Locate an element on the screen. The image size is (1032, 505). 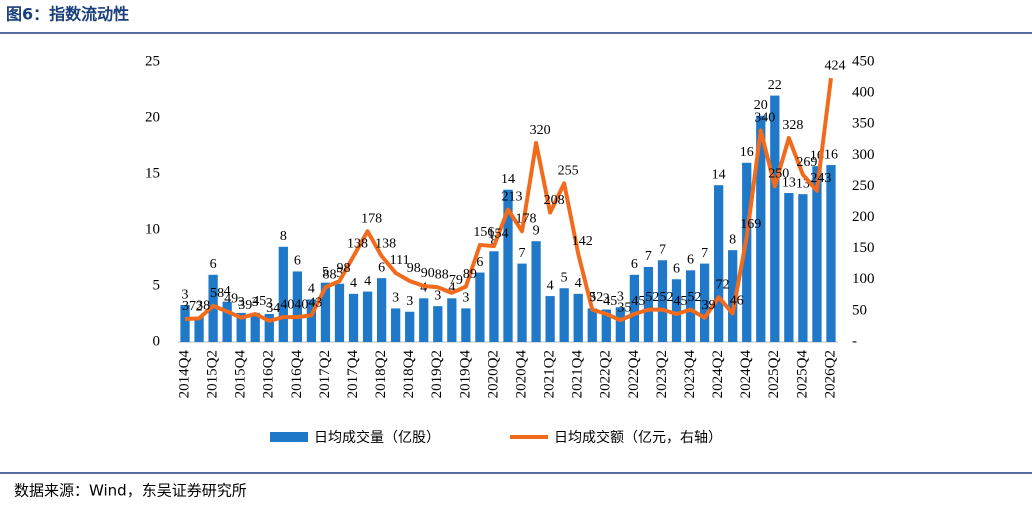
line-value-label: 79 is located at coordinates (456, 280).